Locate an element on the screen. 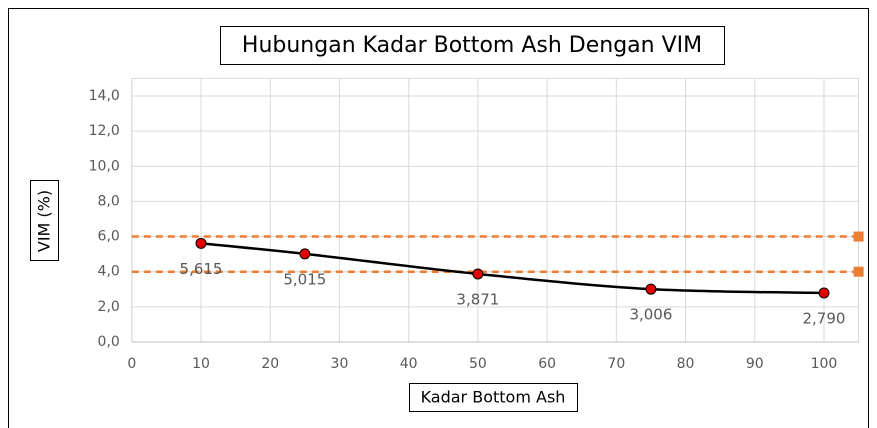 The height and width of the screenshot is (428, 877). data-label: 5,615 is located at coordinates (201, 269).